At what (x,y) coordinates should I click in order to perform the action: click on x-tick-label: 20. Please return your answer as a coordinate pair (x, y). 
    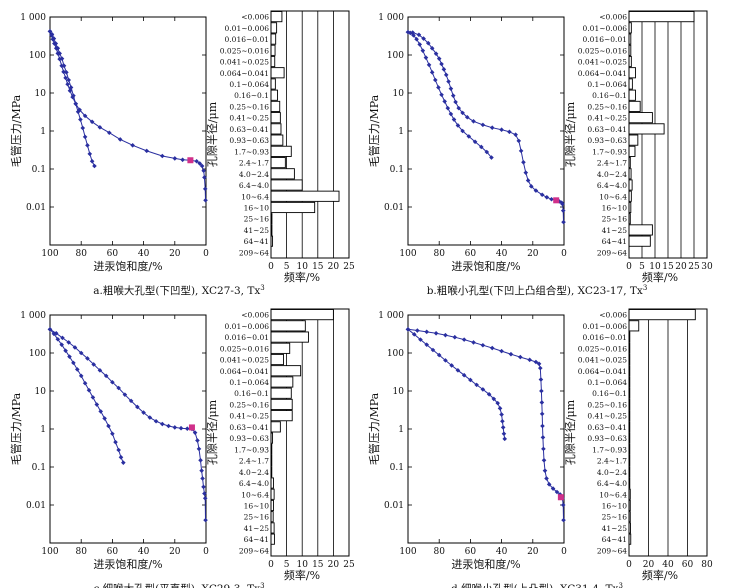
    Looking at the image, I should click on (175, 254).